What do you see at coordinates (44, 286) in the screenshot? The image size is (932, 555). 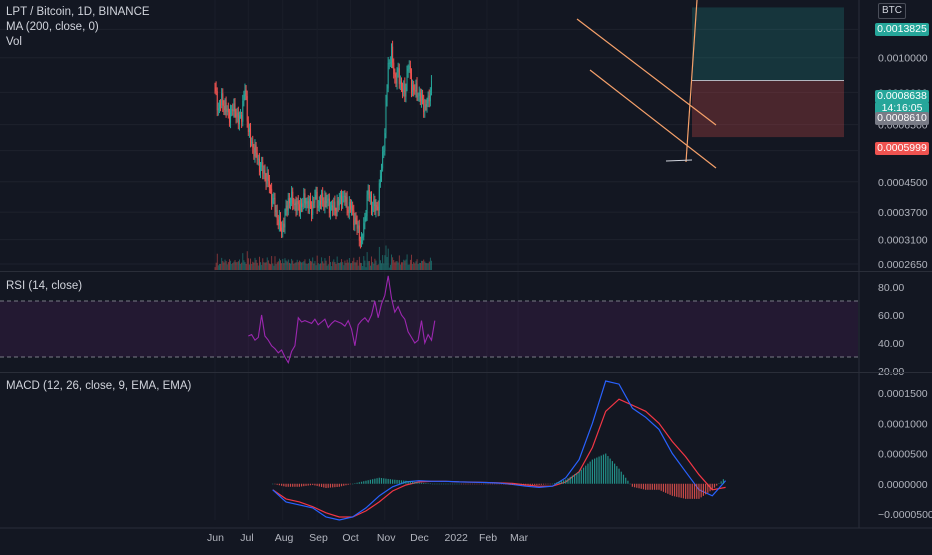 I see `rsi-legend: RSI (14, close)` at bounding box center [44, 286].